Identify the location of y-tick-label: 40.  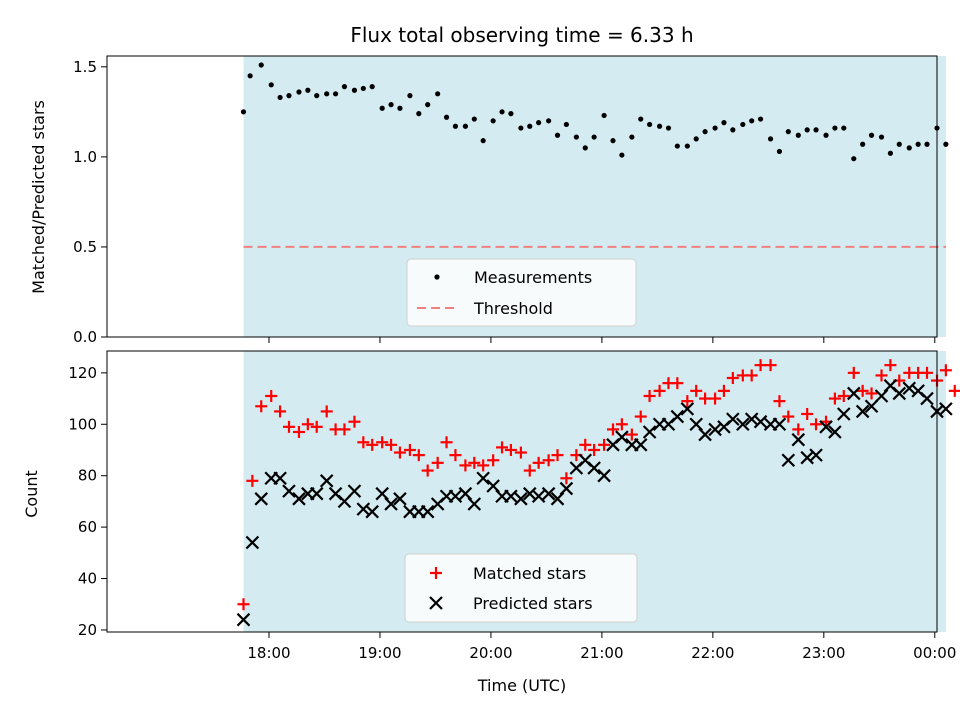
(87, 579).